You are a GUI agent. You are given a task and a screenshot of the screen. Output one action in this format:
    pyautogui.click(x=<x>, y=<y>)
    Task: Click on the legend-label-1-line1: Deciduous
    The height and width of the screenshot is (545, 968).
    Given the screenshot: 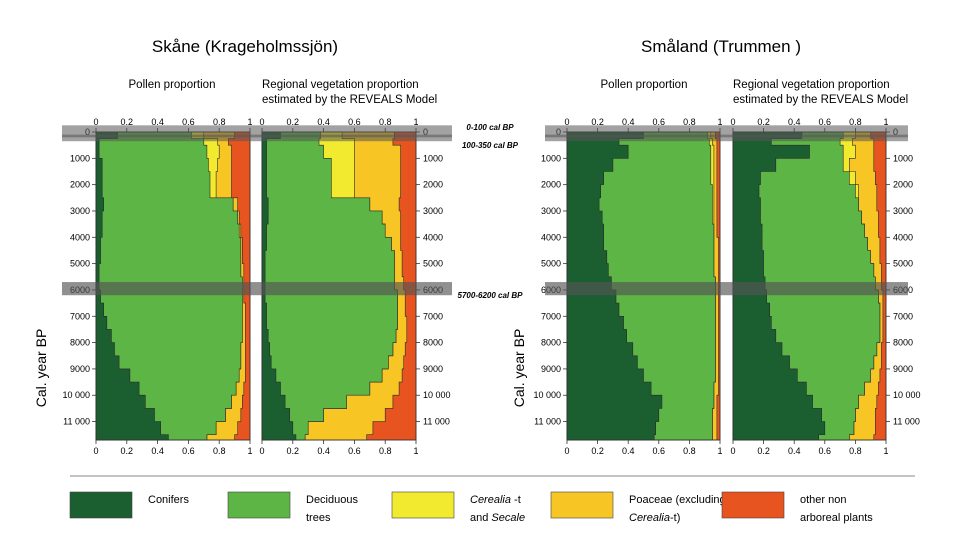 What is the action you would take?
    pyautogui.click(x=332, y=500)
    